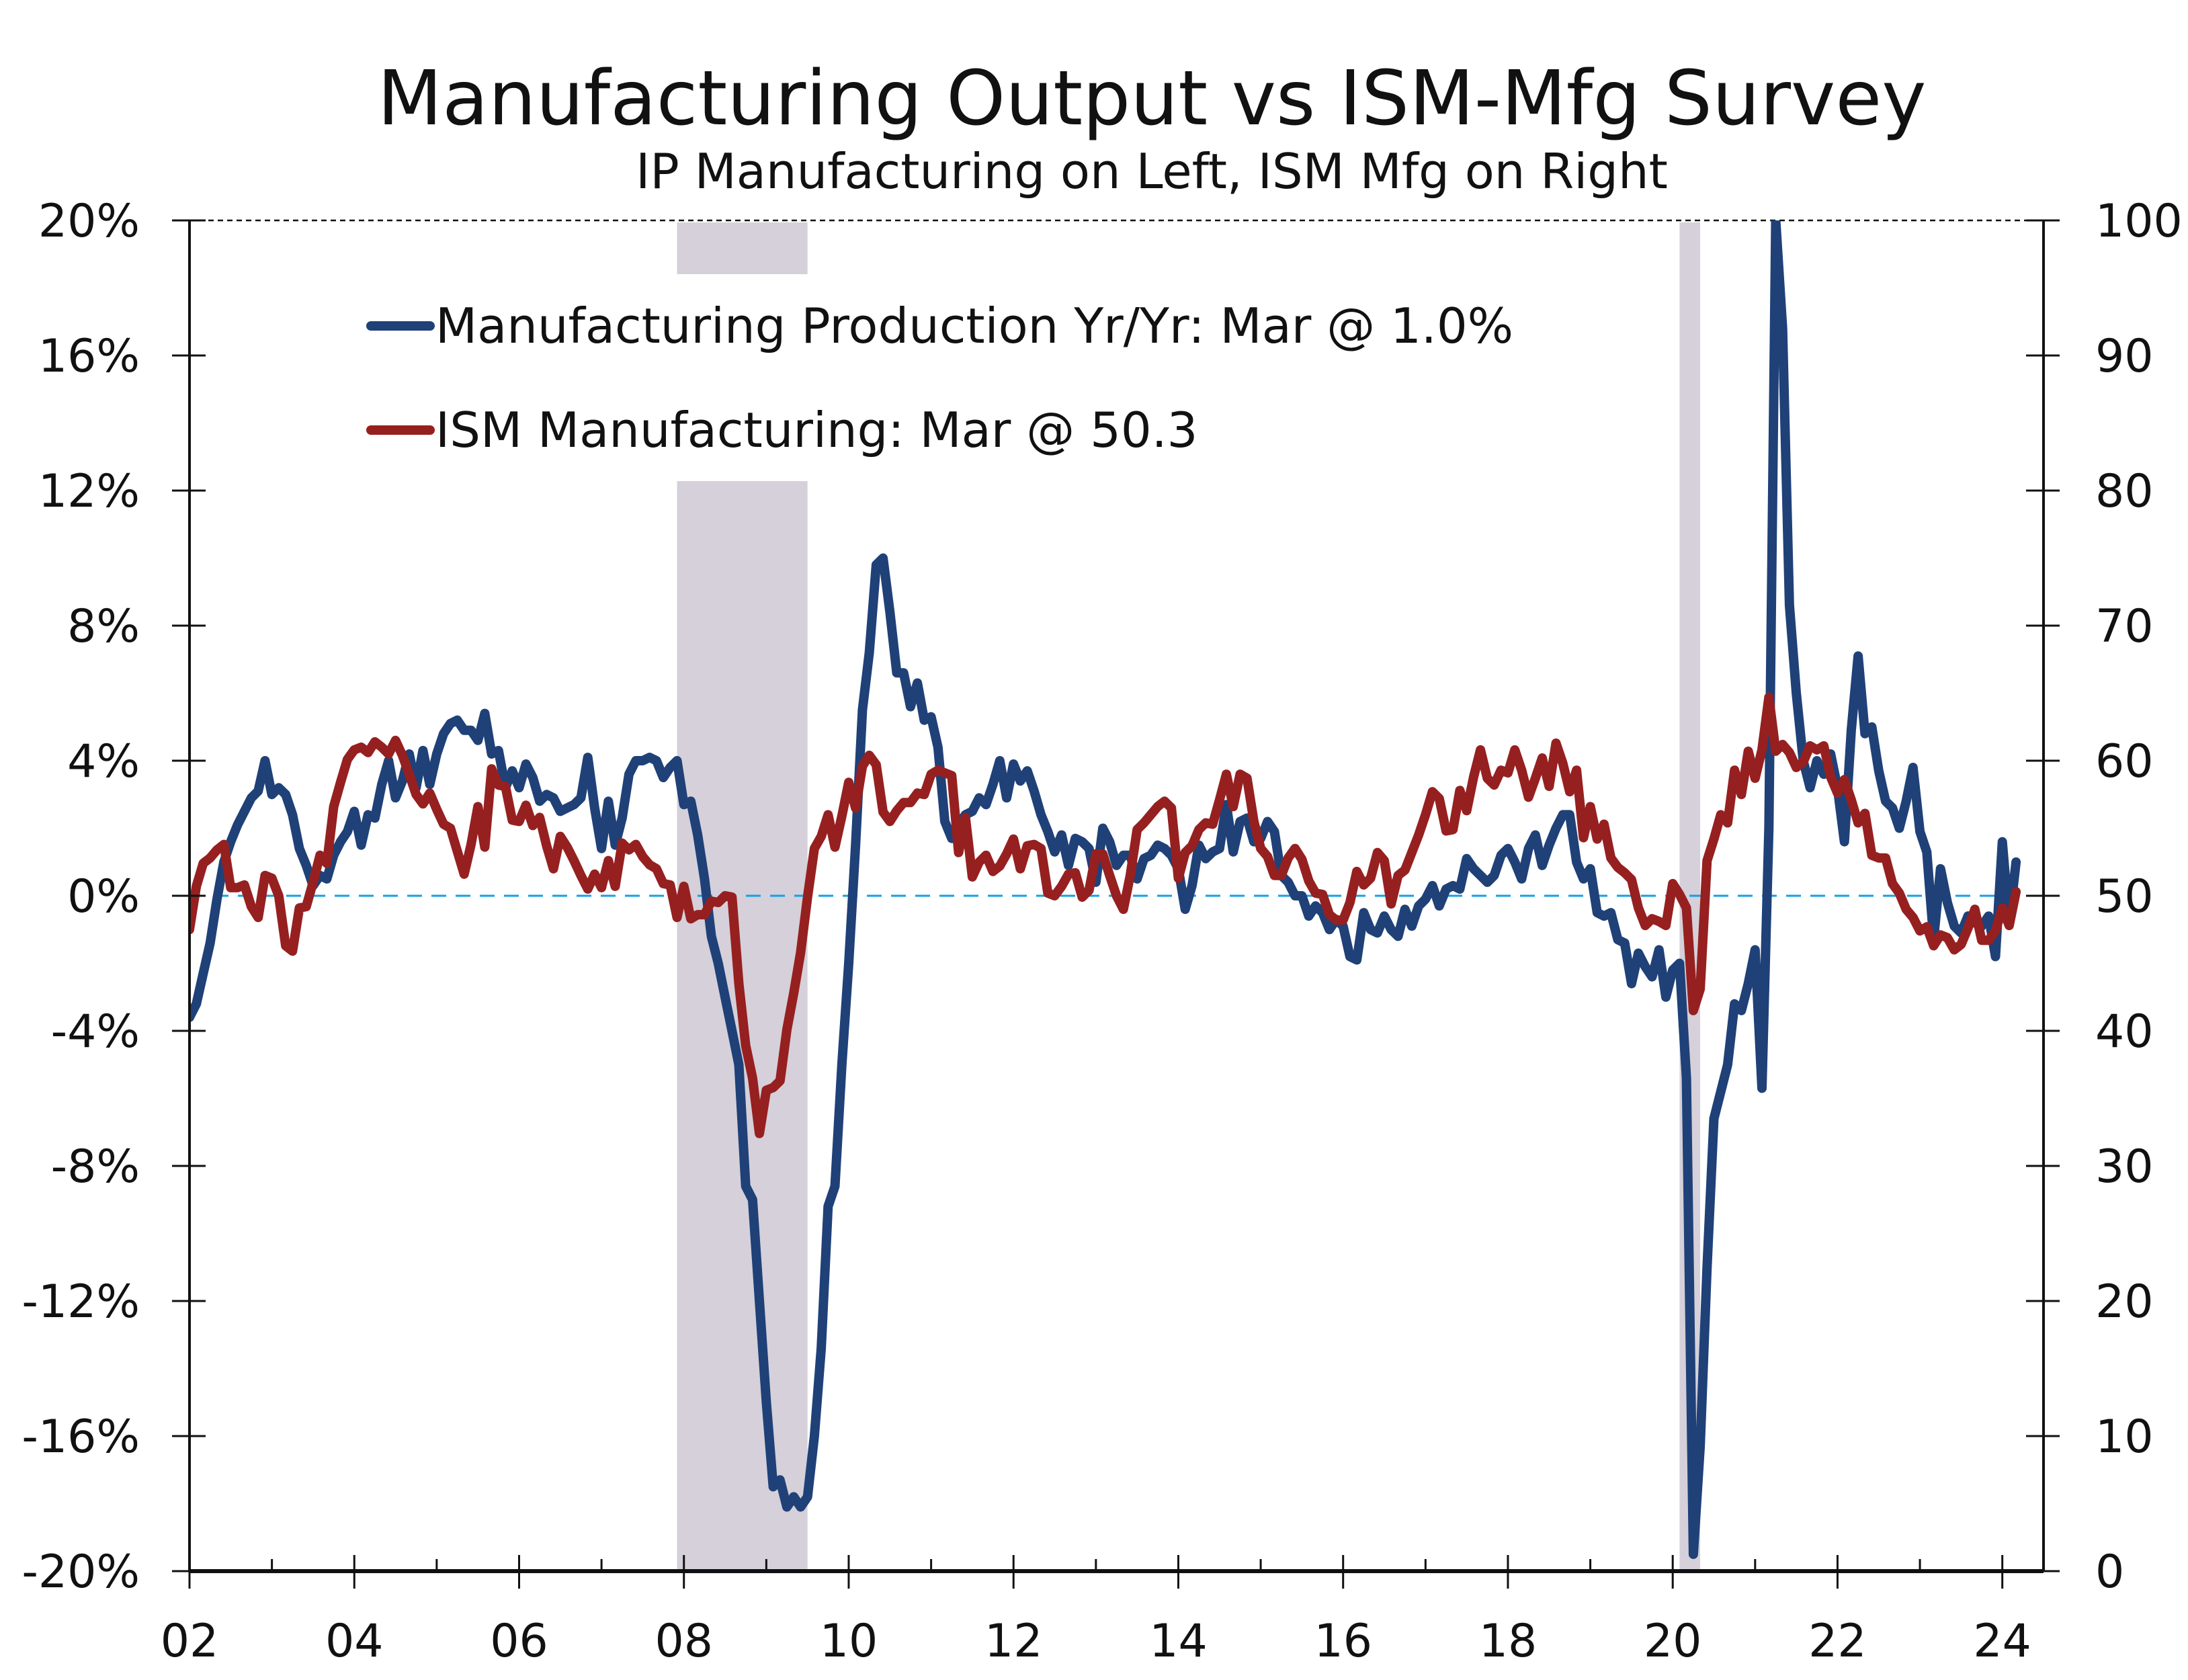 The image size is (2188, 1680). Describe the element at coordinates (2124, 627) in the screenshot. I see `right-tick-label: 70` at that location.